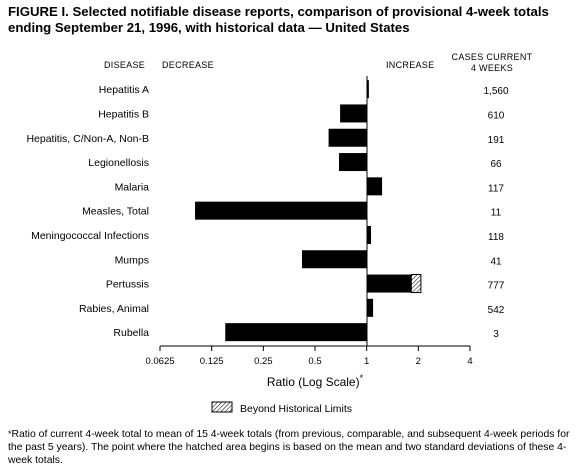 The image size is (580, 473). I want to click on category-label: Mumps, so click(132, 260).